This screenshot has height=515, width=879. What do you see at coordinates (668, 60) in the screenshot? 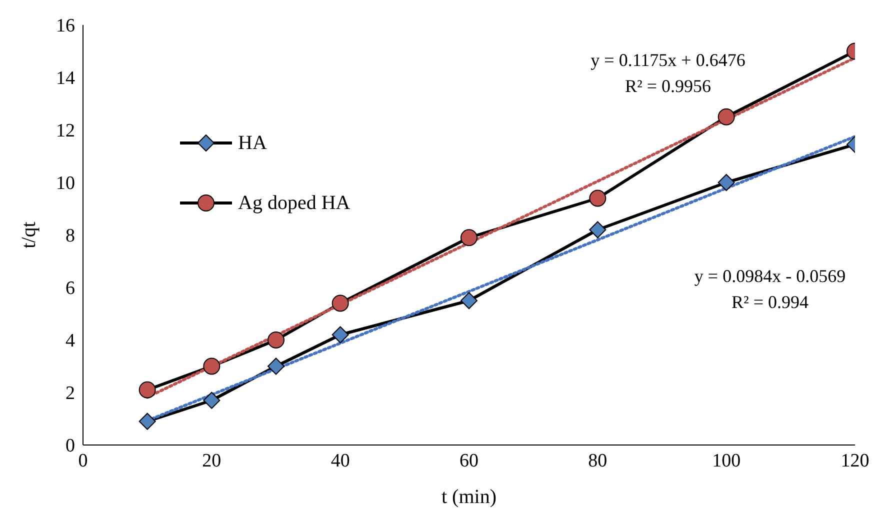
I see `annotation: y = 0.1175x + 0.6476` at bounding box center [668, 60].